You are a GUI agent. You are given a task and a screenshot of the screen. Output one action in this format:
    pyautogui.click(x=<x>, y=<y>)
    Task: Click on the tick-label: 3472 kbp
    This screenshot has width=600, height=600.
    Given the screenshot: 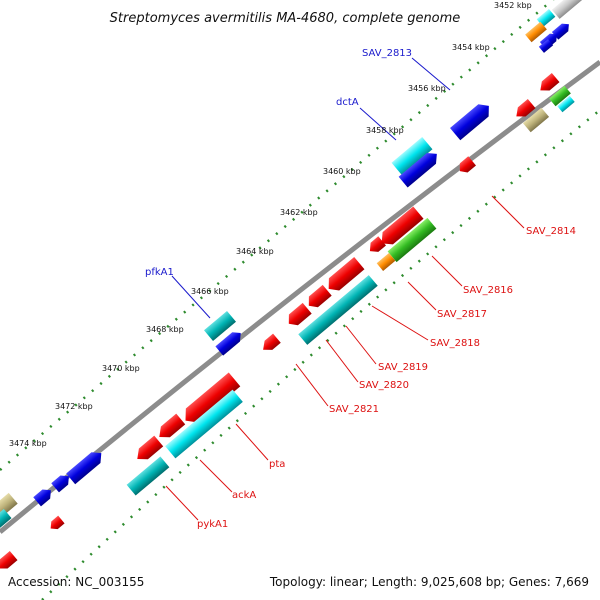 What is the action you would take?
    pyautogui.click(x=74, y=406)
    